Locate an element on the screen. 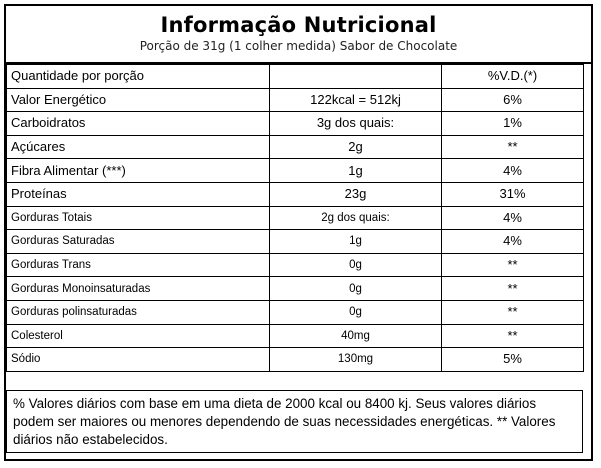  table-row: Sódio 130mg 5% is located at coordinates (295, 359).